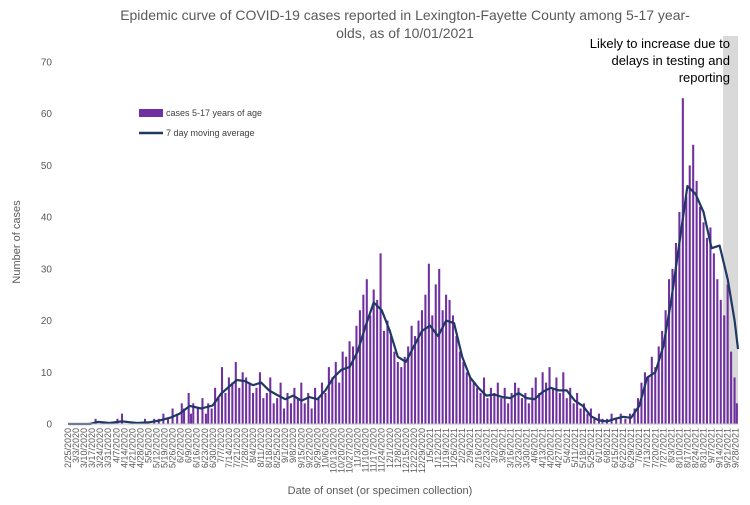 The image size is (750, 505). What do you see at coordinates (342, 450) in the screenshot?
I see `x-tick-label: 10/20/2020` at bounding box center [342, 450].